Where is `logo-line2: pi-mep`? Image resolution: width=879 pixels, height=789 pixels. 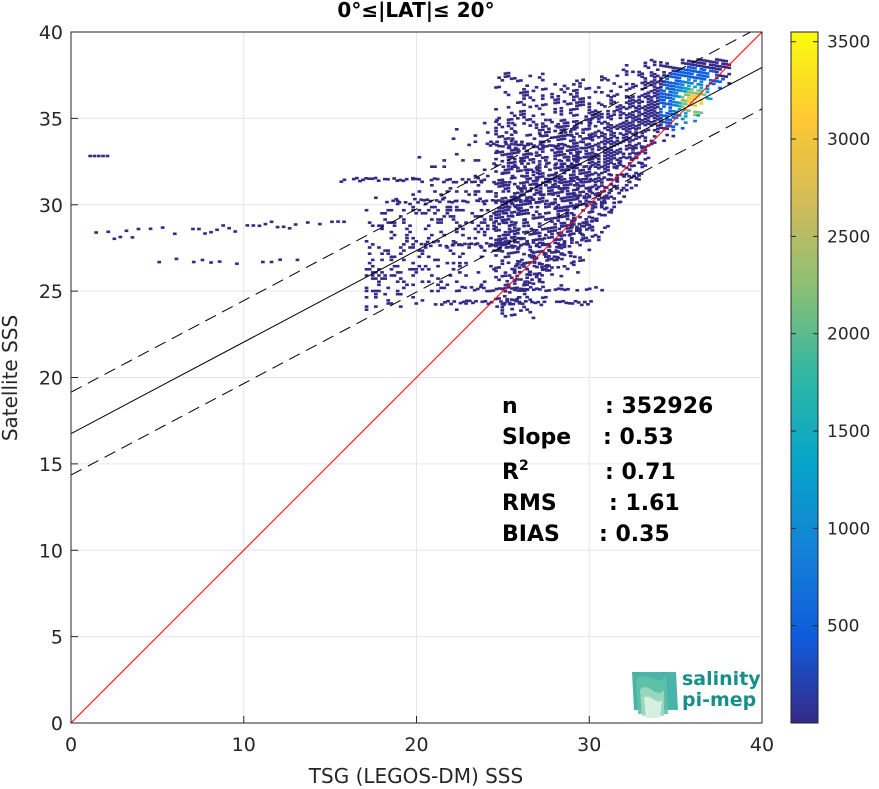
logo-line2: pi-mep is located at coordinates (719, 700).